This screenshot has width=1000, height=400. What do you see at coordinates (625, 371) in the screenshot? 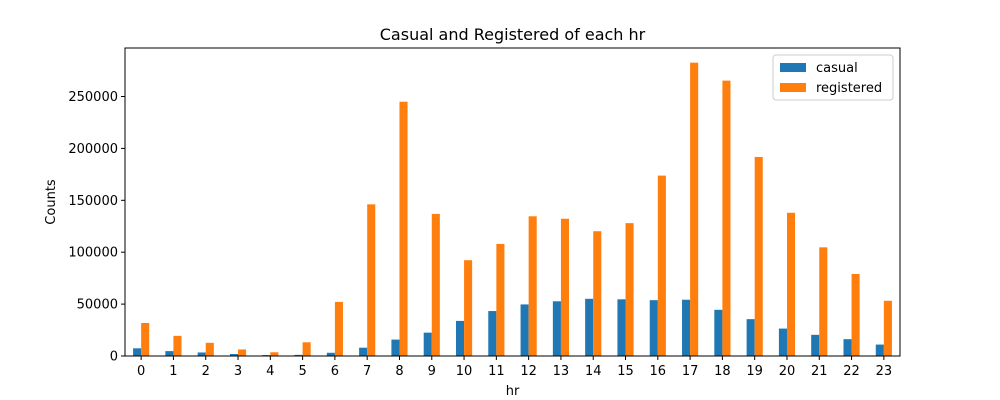
I see `x-tick-label: 15` at bounding box center [625, 371].